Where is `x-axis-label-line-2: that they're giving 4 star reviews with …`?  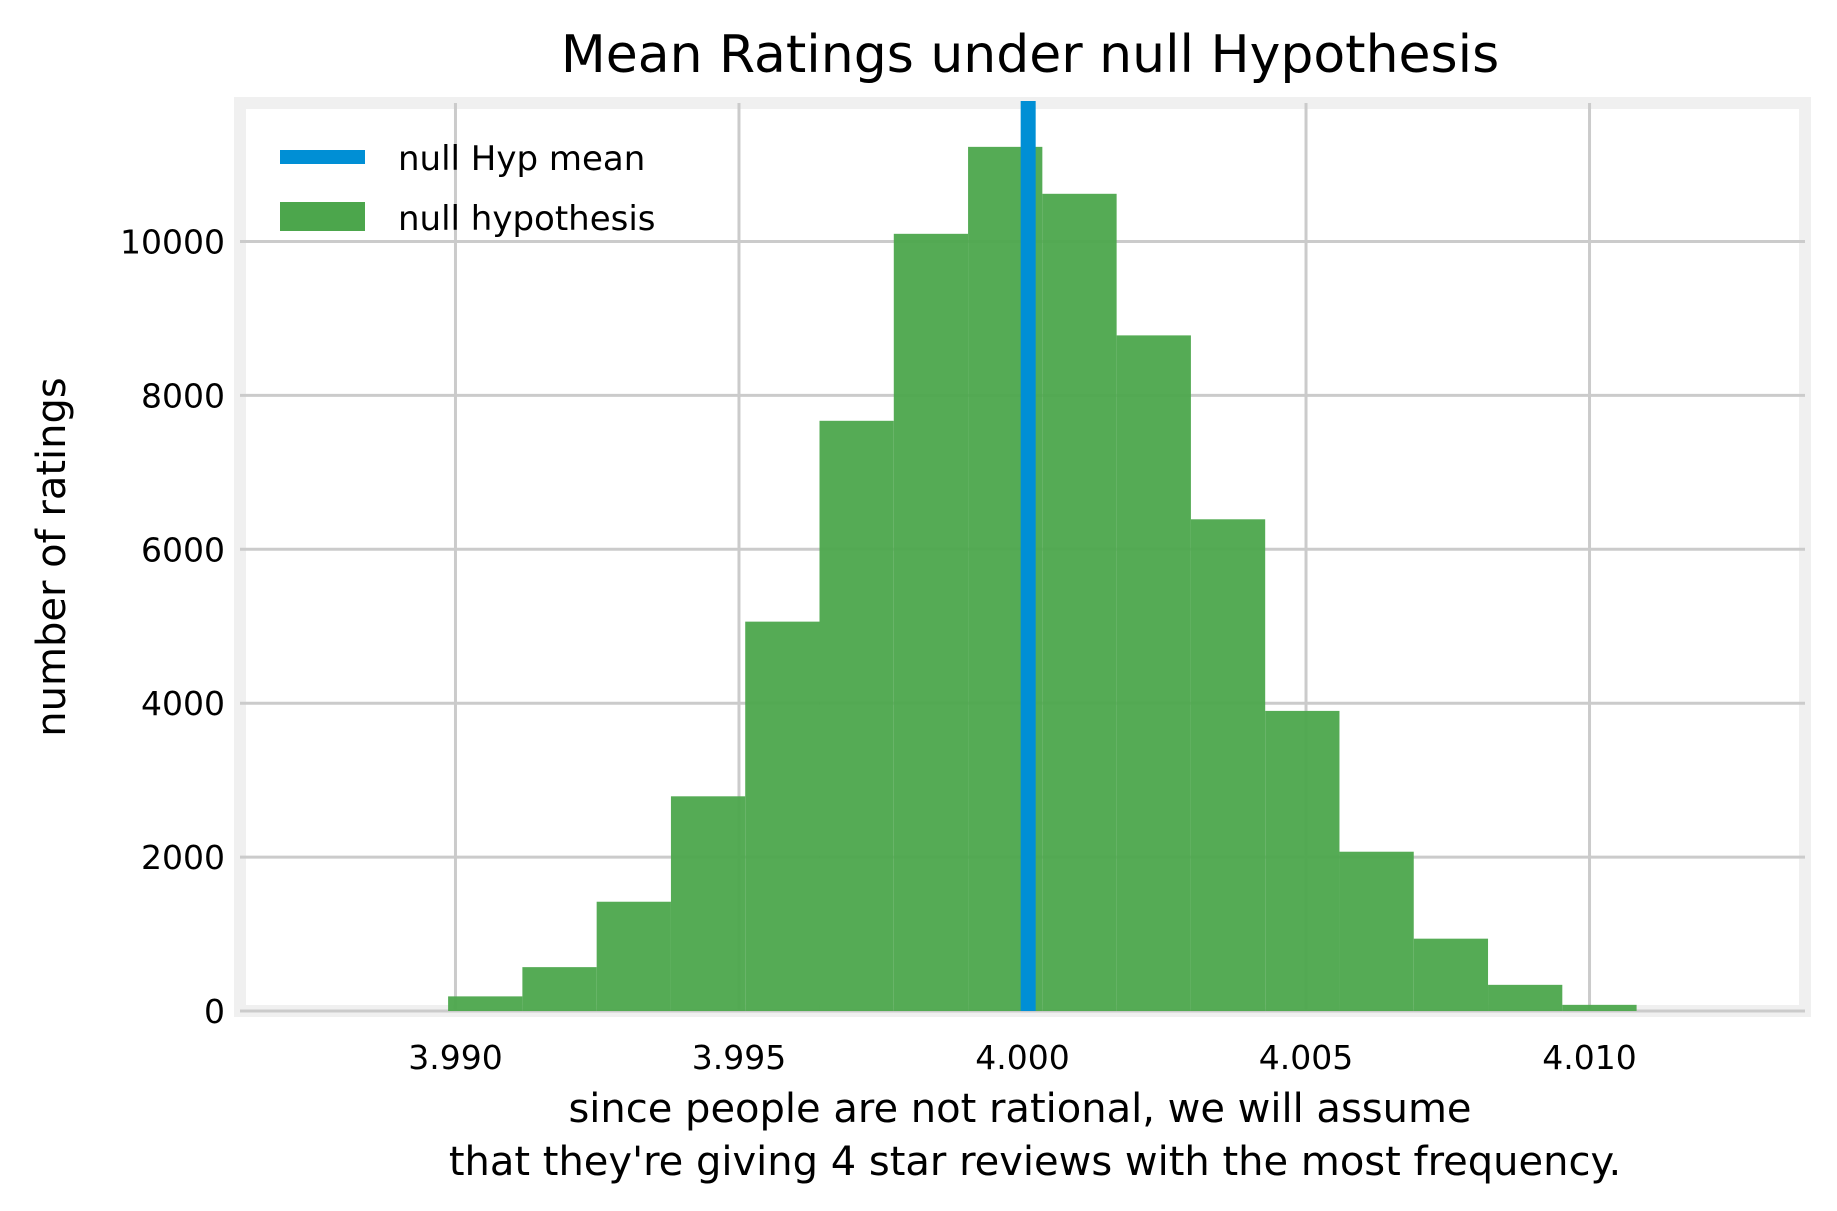 x-axis-label-line-2: that they're giving 4 star reviews with … is located at coordinates (1035, 1162).